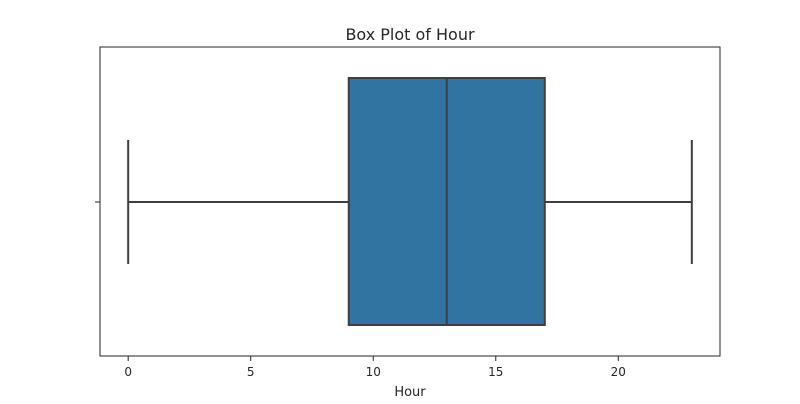 The image size is (800, 404). What do you see at coordinates (410, 34) in the screenshot?
I see `chart-title: Box Plot of Hour` at bounding box center [410, 34].